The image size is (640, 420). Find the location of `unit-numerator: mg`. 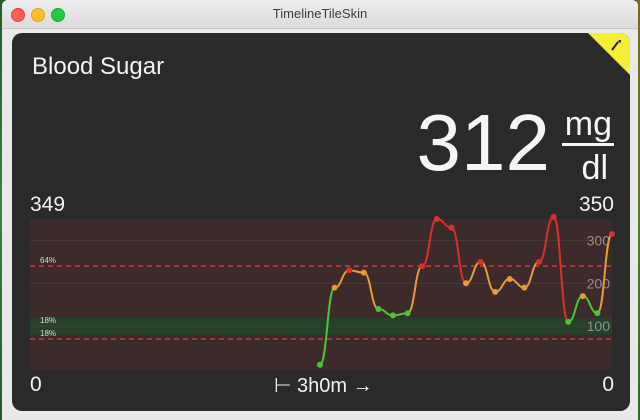

unit-numerator: mg is located at coordinates (588, 124).